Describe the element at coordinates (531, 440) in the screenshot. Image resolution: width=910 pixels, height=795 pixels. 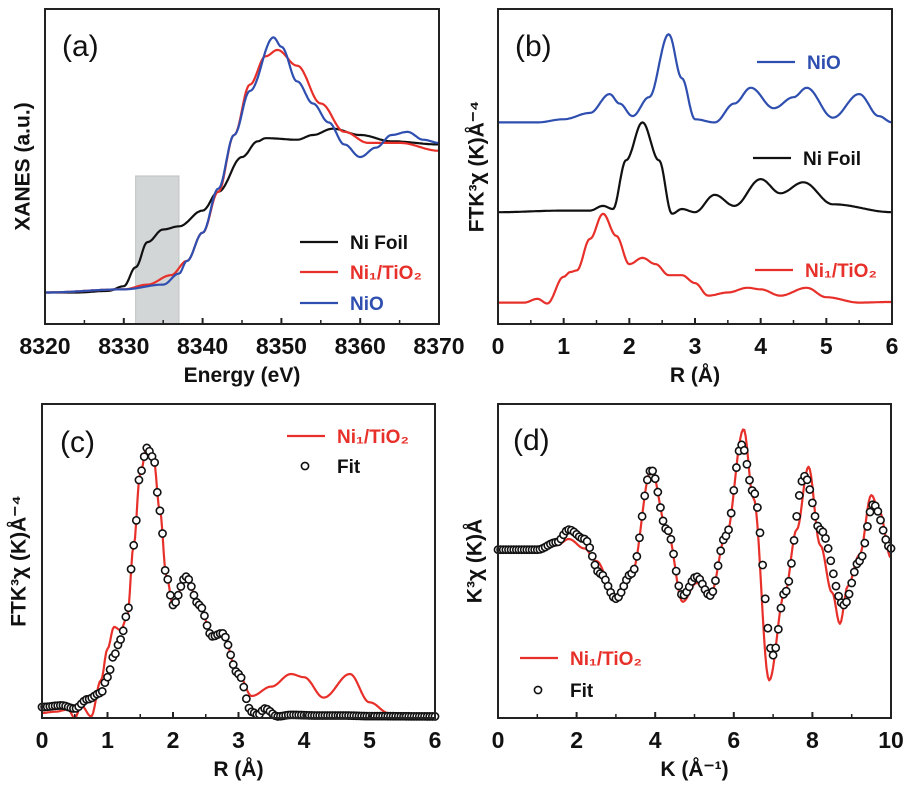
I see `panel-letter: (d)` at that location.